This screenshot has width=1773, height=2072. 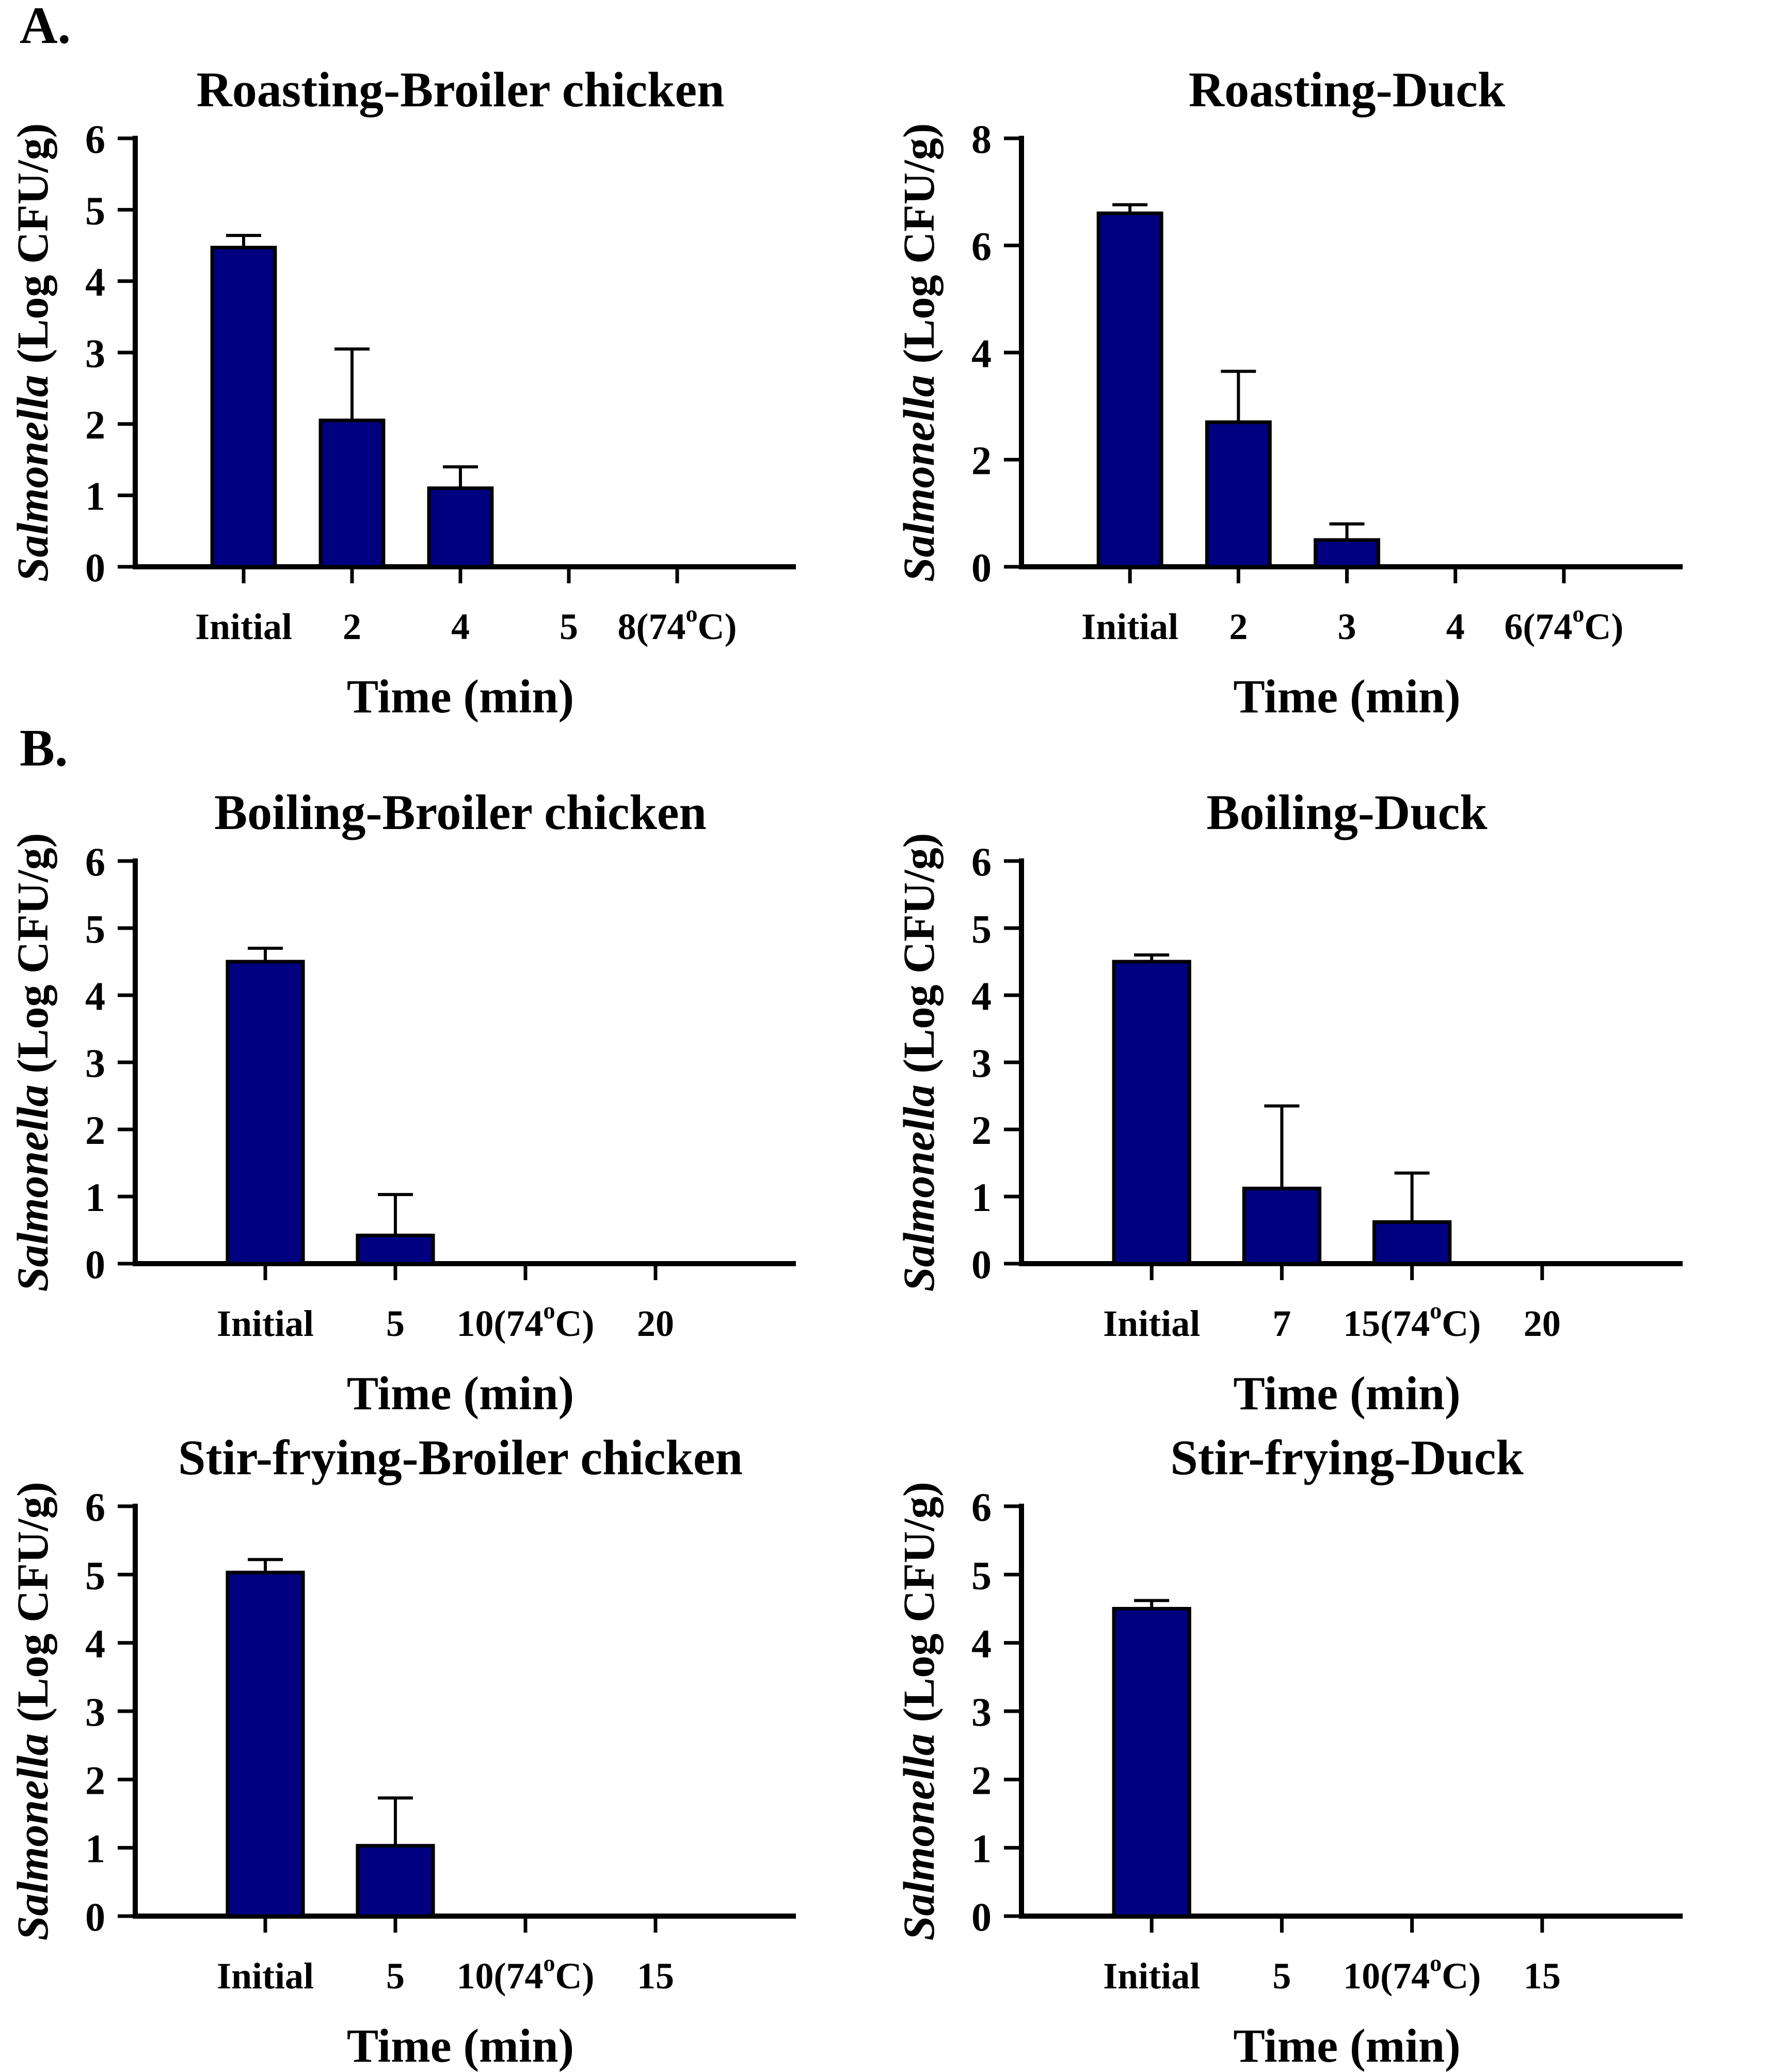 I want to click on panel-label-b: B., so click(x=44, y=748).